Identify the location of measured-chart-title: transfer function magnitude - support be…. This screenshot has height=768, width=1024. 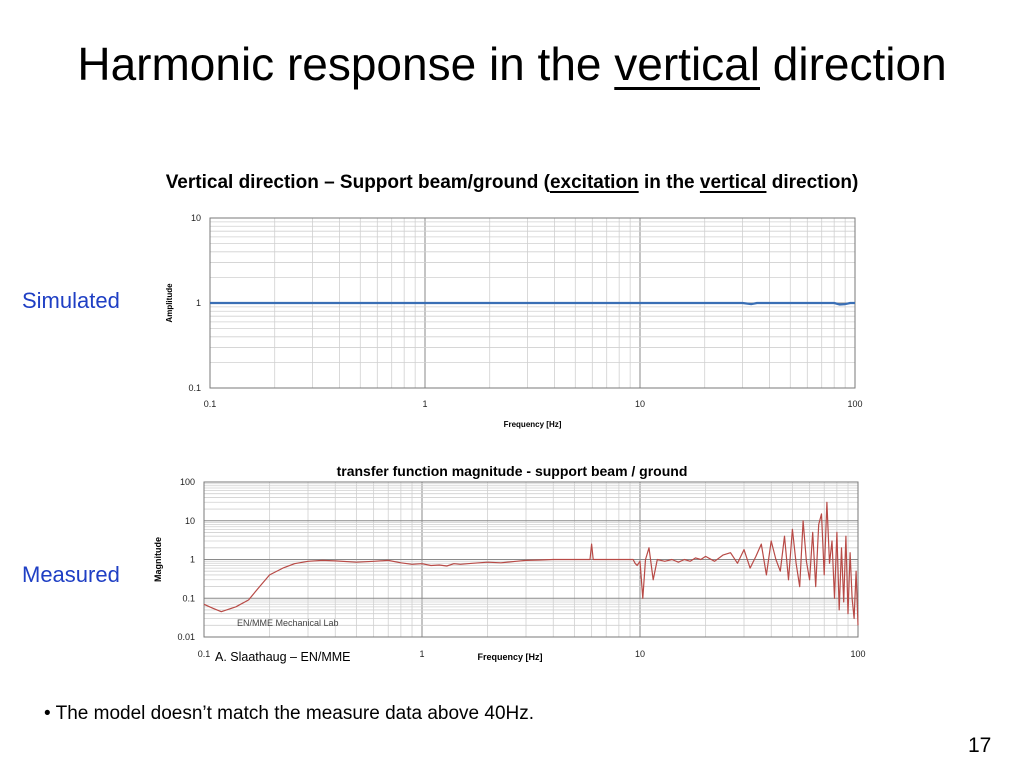
(512, 471).